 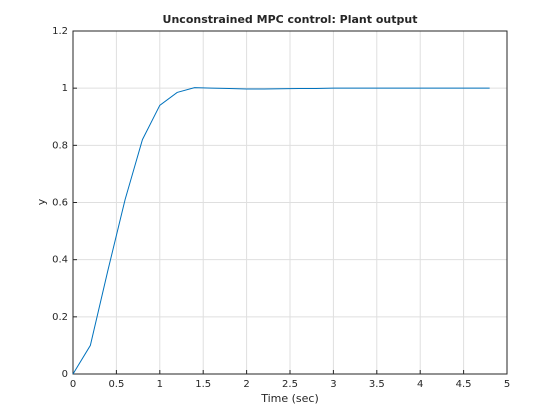 What do you see at coordinates (333, 384) in the screenshot?
I see `x-tick-label: 3` at bounding box center [333, 384].